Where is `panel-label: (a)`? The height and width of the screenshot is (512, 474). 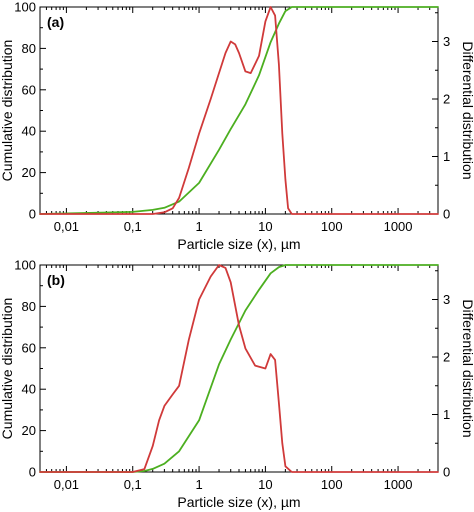 panel-label: (a) is located at coordinates (55, 22).